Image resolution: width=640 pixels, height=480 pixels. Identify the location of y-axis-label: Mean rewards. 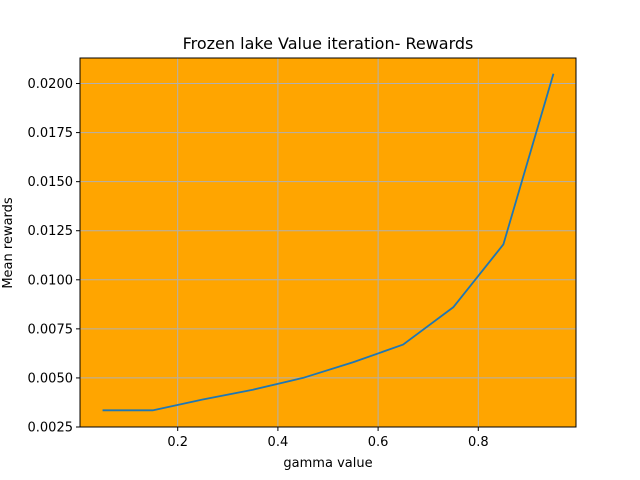
(8, 243).